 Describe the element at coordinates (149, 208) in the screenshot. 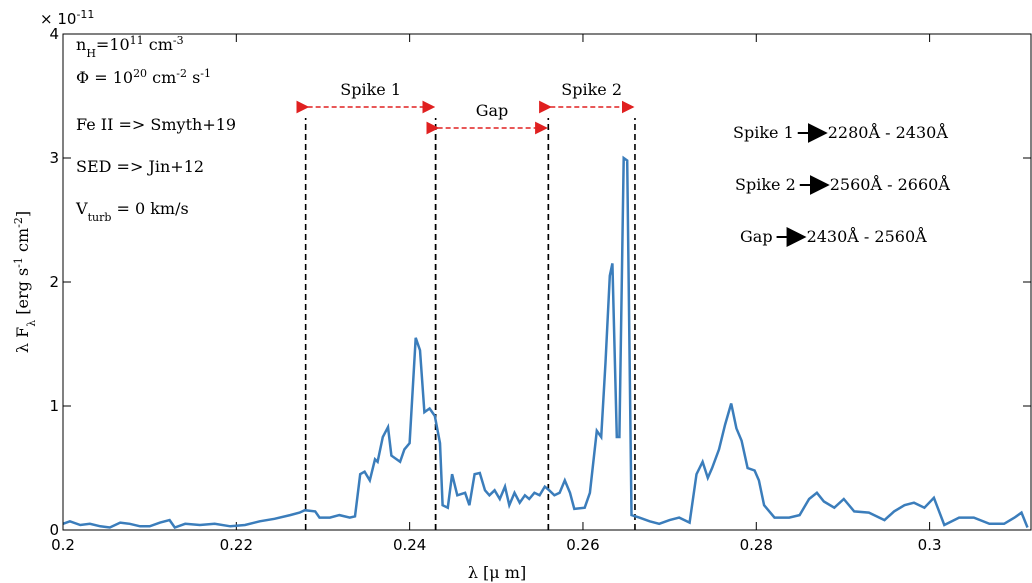

I see `text-part: = 0 km/s` at that location.